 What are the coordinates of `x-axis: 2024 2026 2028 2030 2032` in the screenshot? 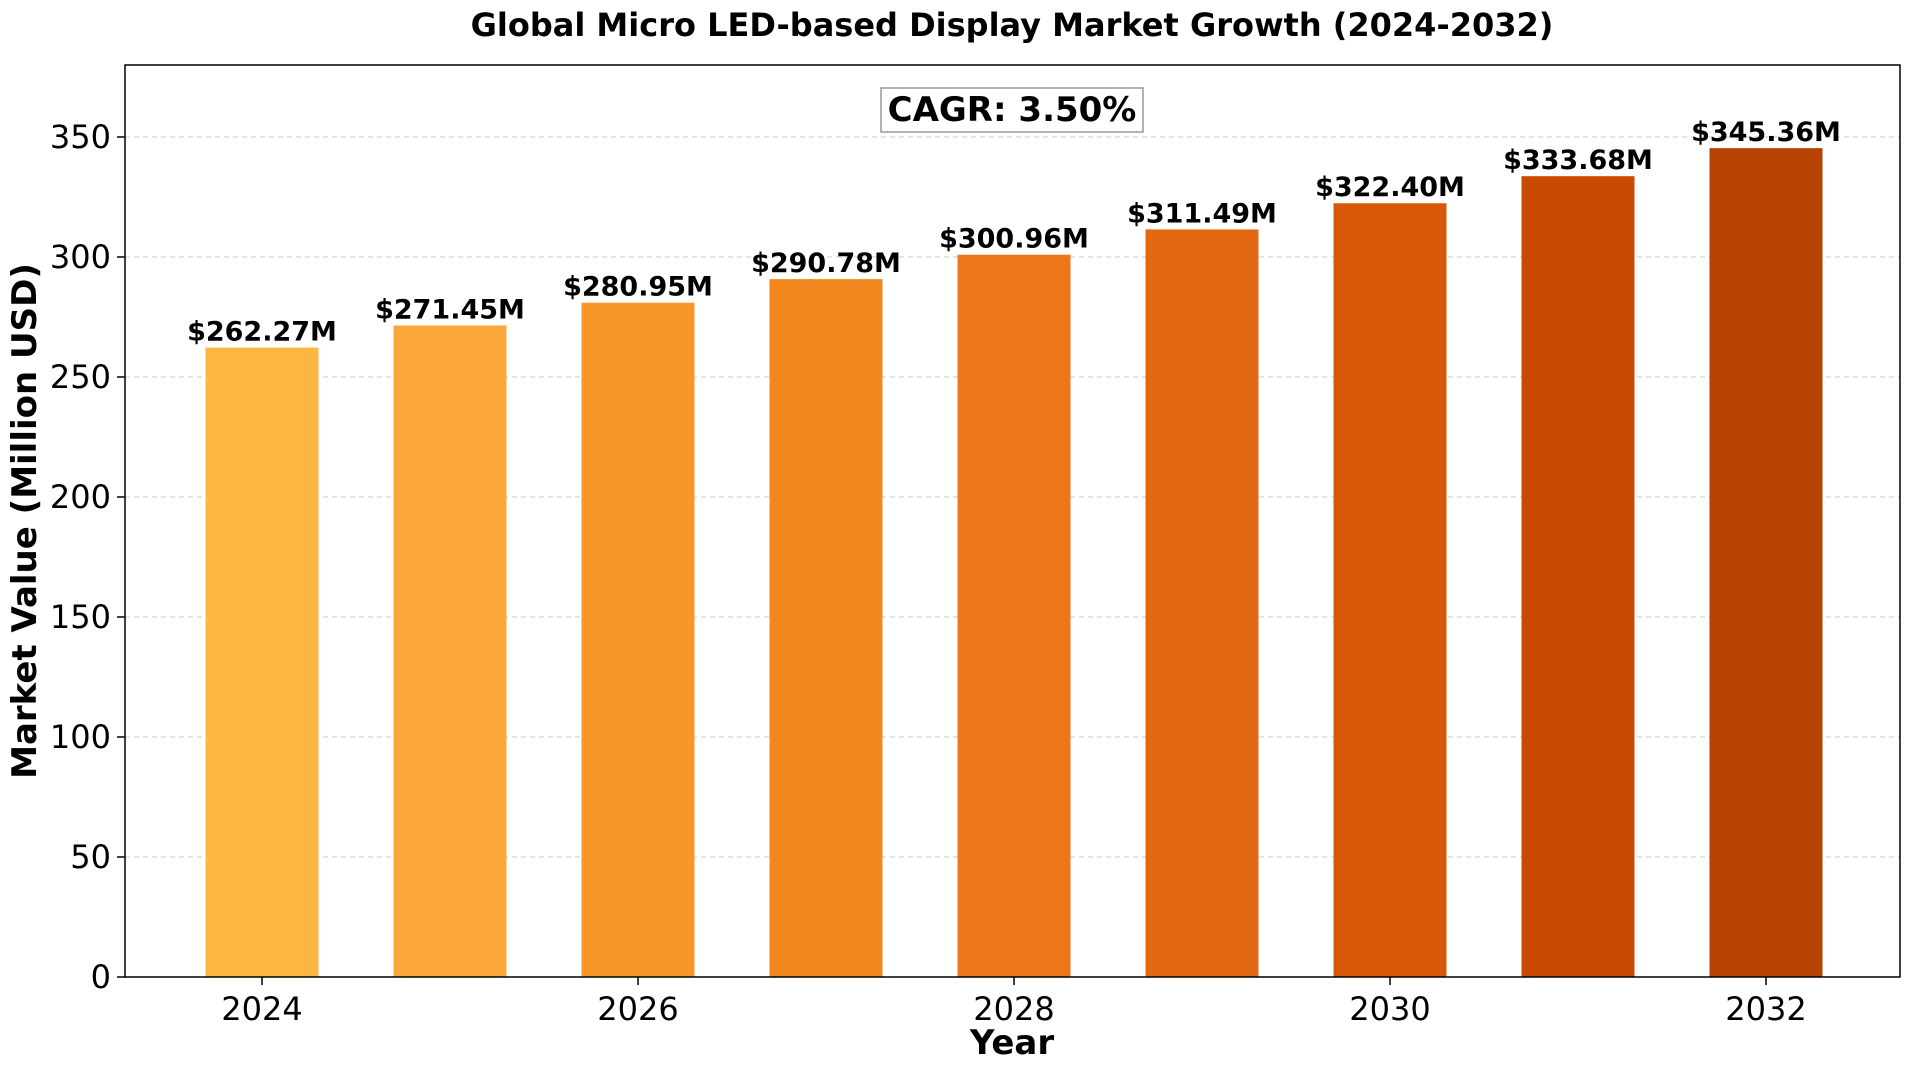 It's located at (1014, 1002).